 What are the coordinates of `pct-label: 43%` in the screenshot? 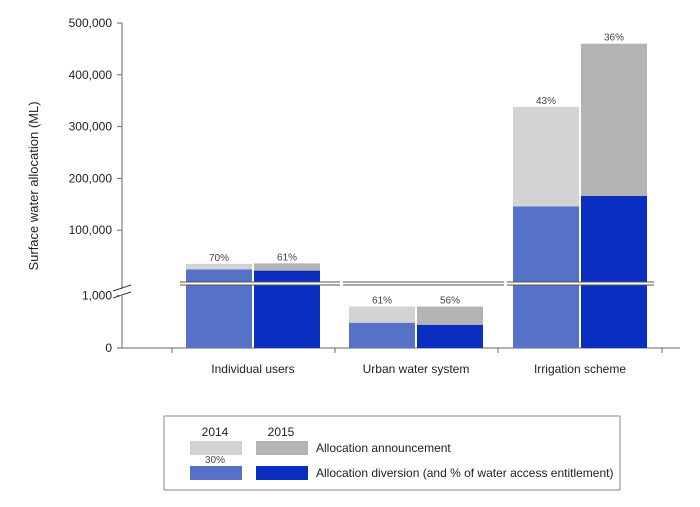 It's located at (546, 101).